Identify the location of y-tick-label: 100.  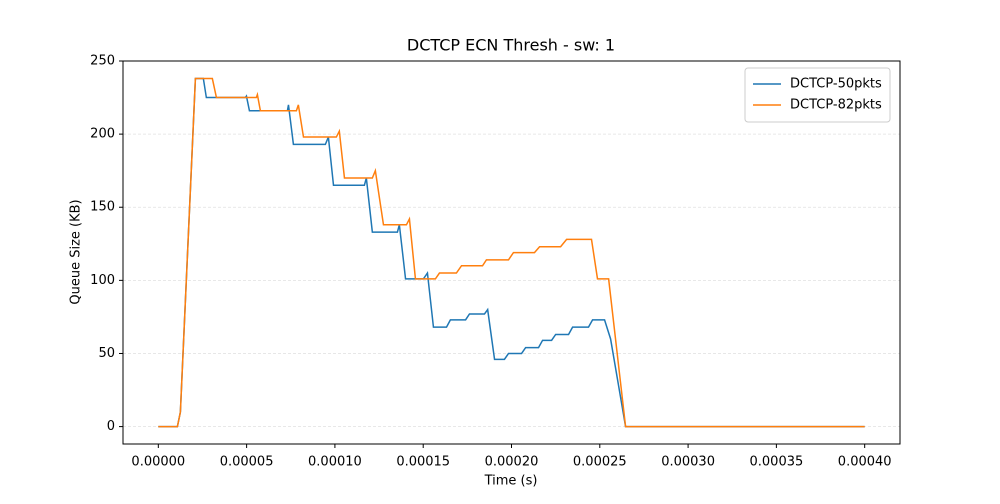
(102, 280).